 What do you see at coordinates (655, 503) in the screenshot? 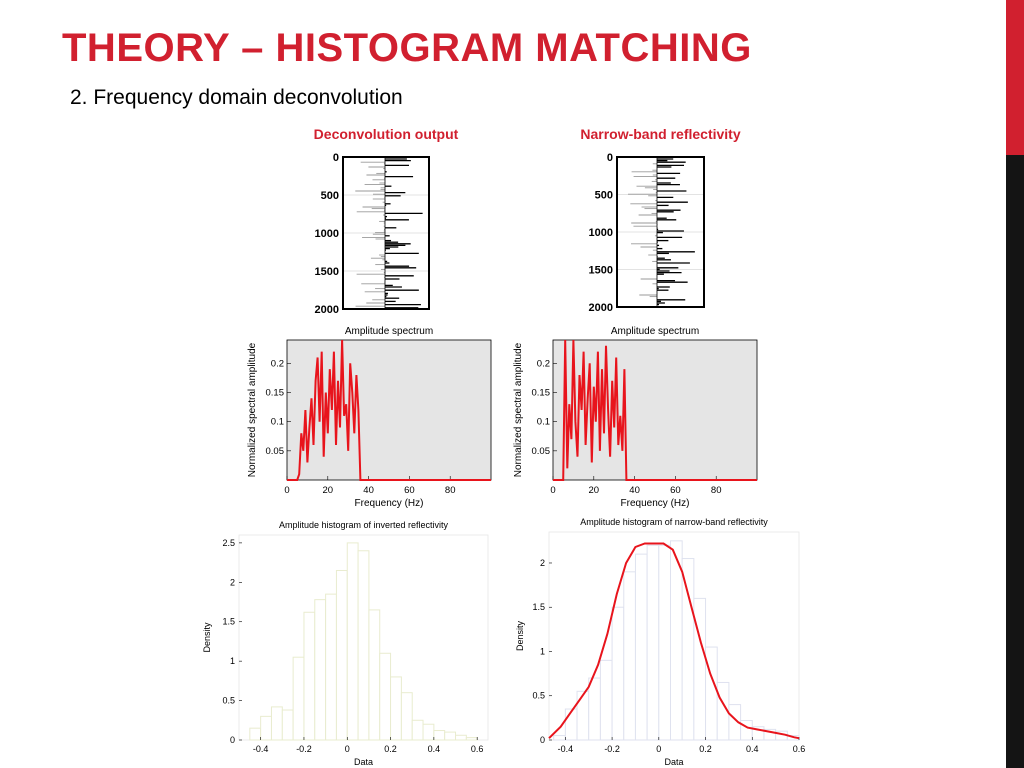
I see `x-axis-label: Frequency (Hz)` at bounding box center [655, 503].